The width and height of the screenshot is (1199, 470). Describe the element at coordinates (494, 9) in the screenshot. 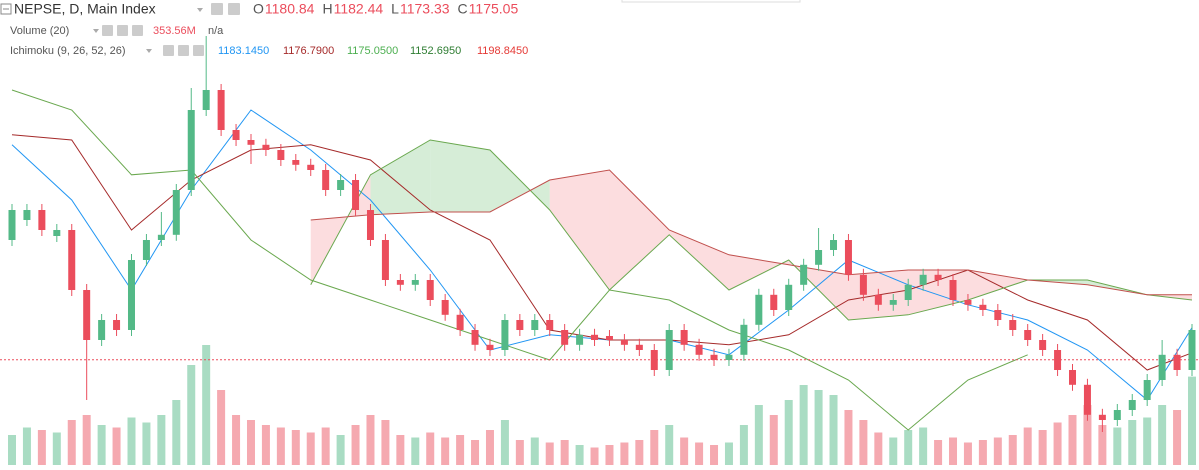

I see `ohlc-value: 1175.05` at that location.